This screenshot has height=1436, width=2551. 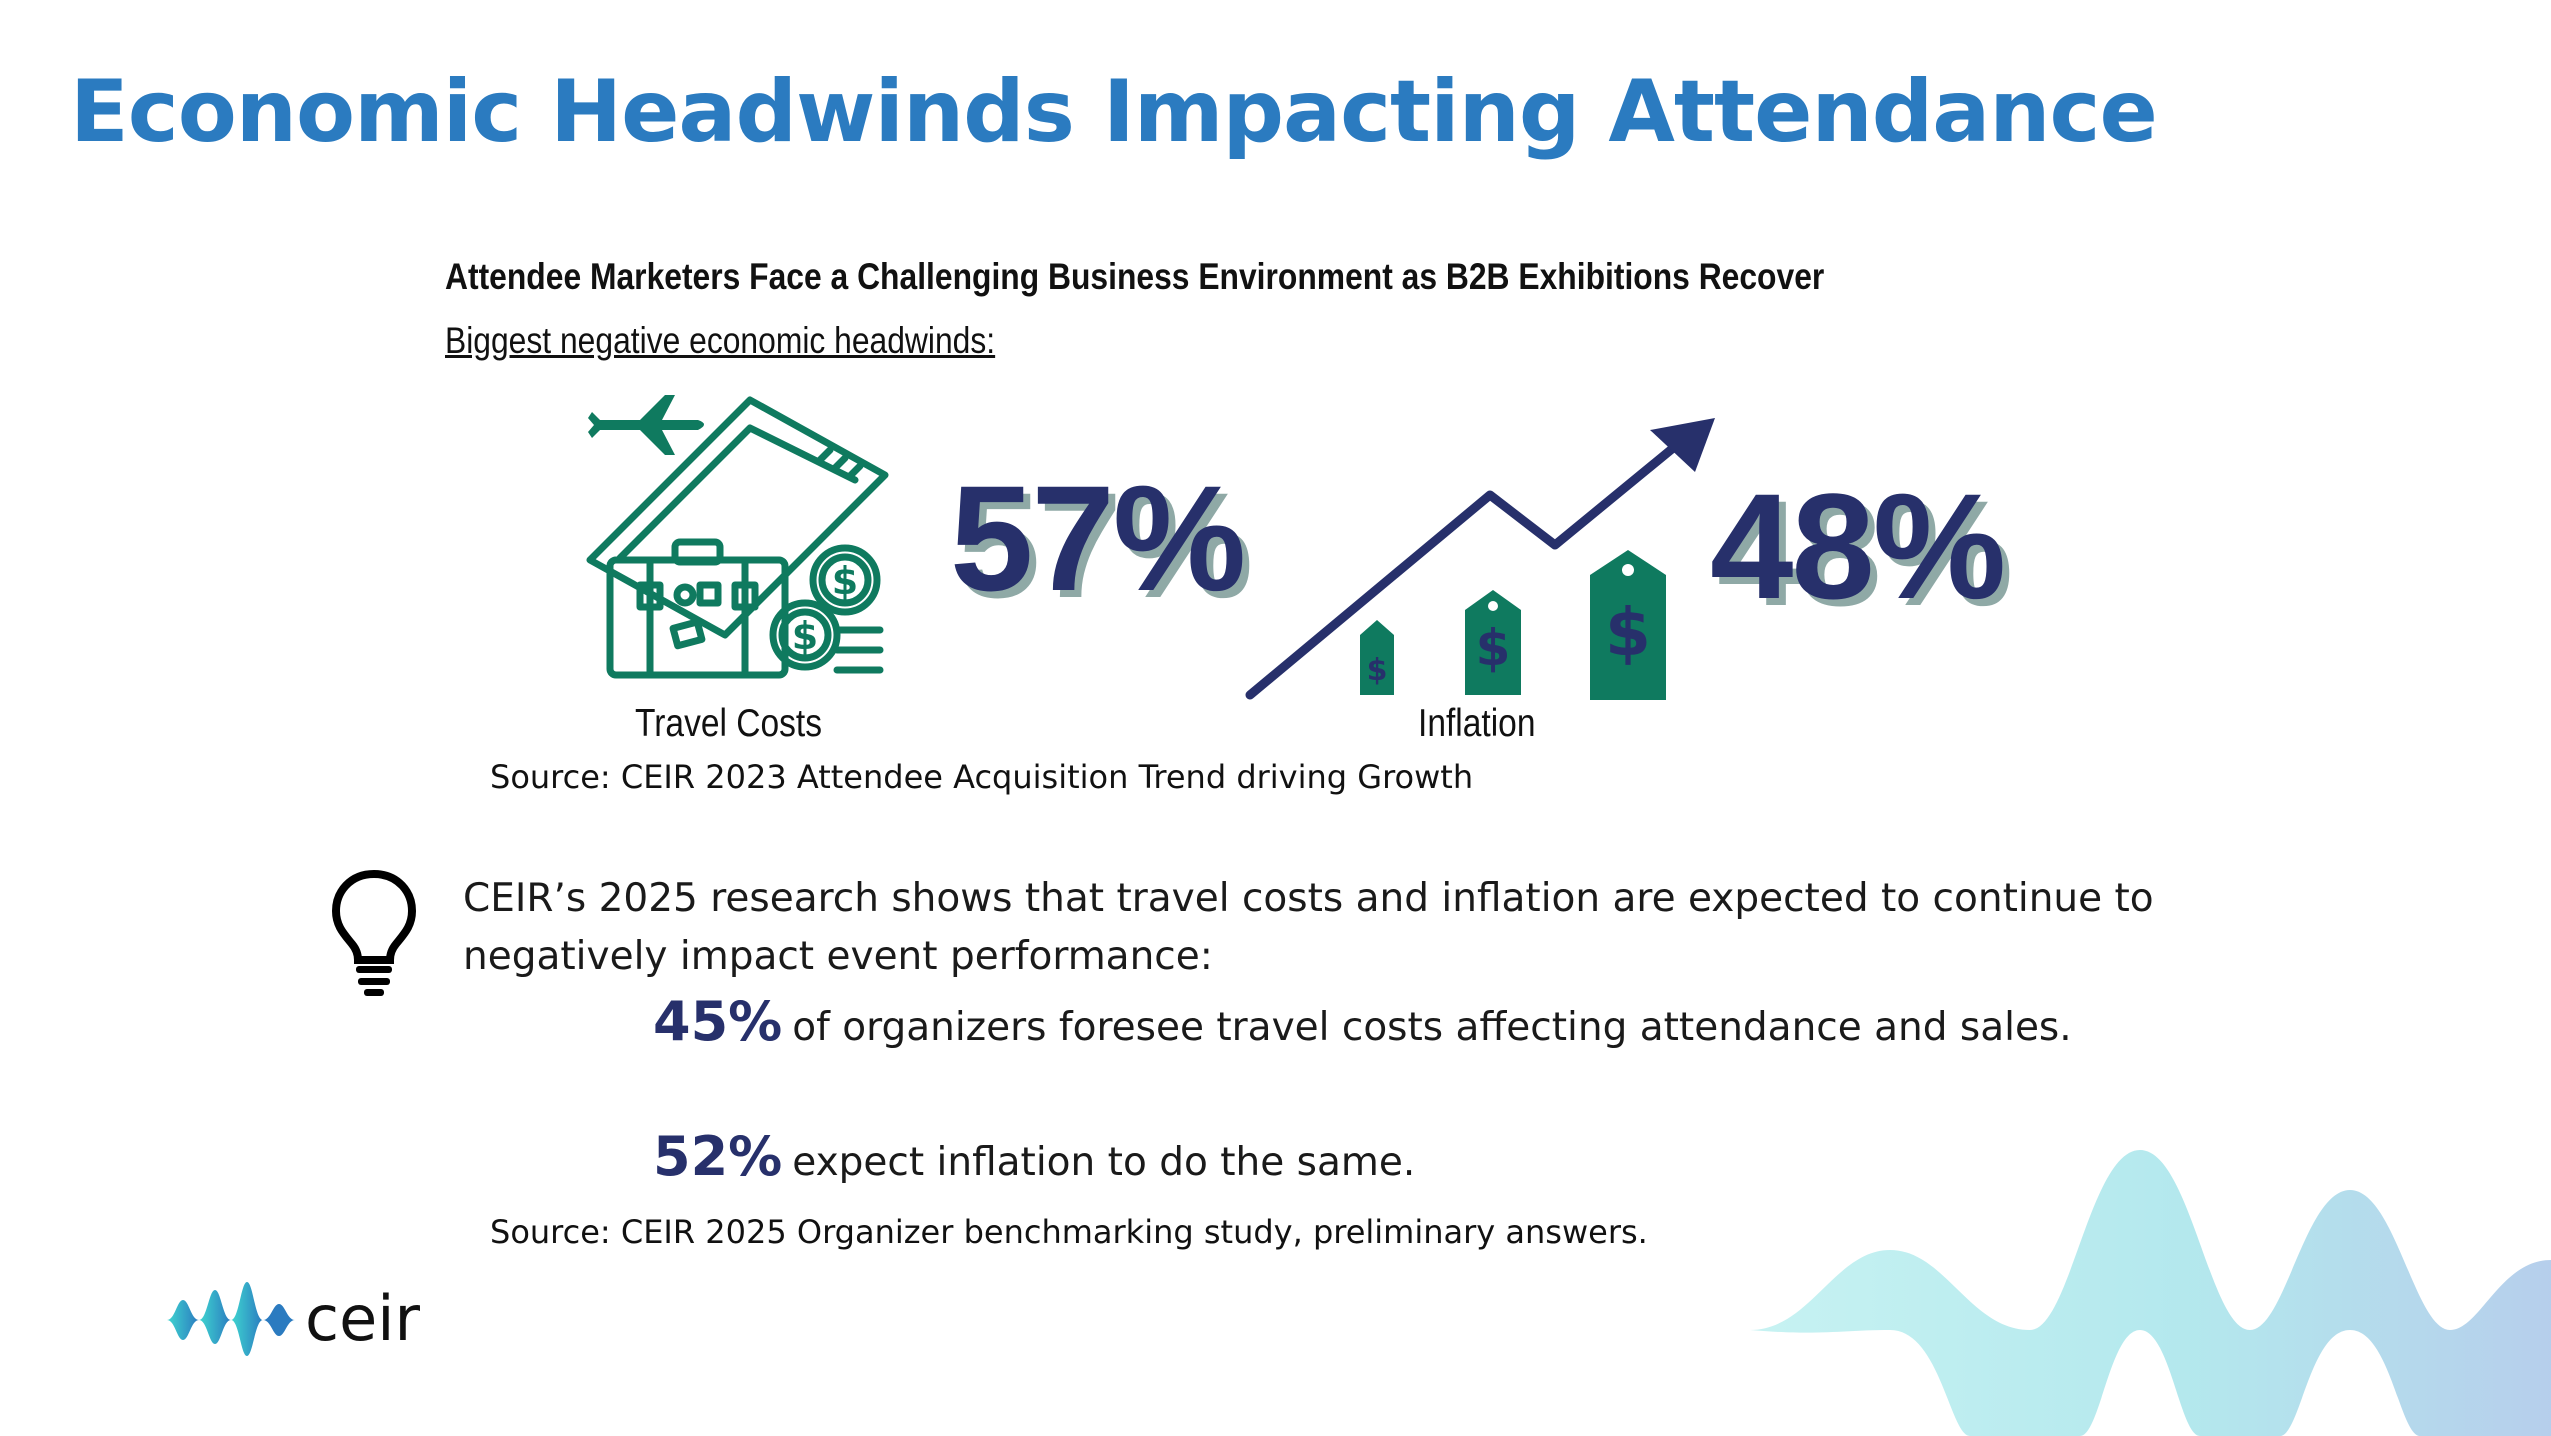 I want to click on infographic-subheading: Biggest negative economic headwinds:, so click(x=720, y=340).